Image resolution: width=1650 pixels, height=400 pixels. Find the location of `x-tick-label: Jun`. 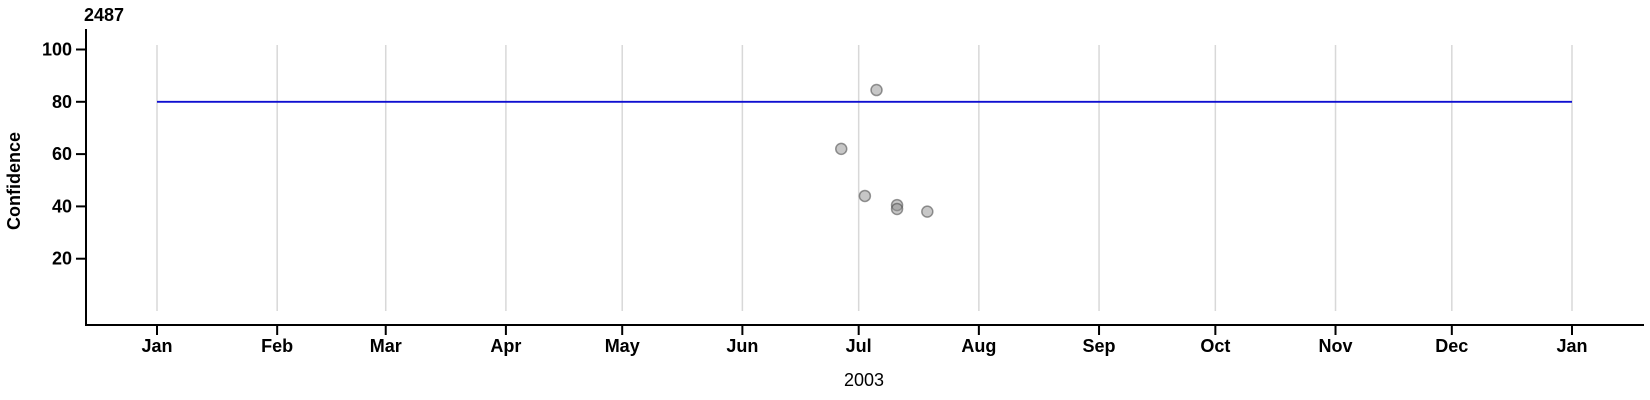

x-tick-label: Jun is located at coordinates (742, 346).